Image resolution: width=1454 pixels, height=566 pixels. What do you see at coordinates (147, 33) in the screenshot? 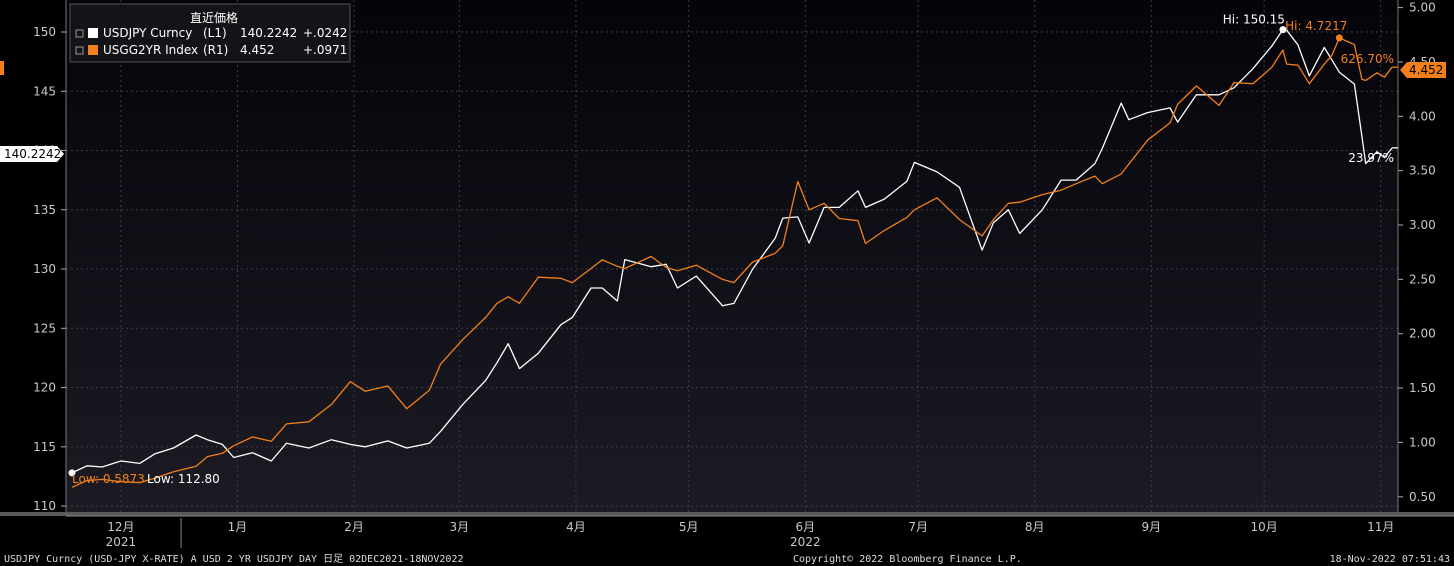
I see `legend-usdjpy-name: USDJPY Curncy` at bounding box center [147, 33].